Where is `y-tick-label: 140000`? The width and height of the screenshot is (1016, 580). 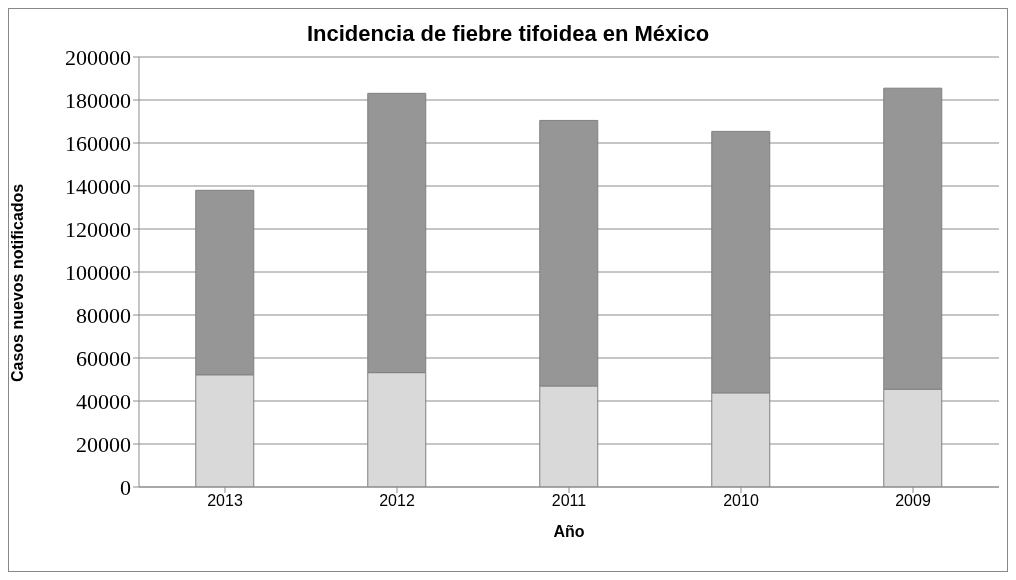
y-tick-label: 140000 is located at coordinates (98, 186).